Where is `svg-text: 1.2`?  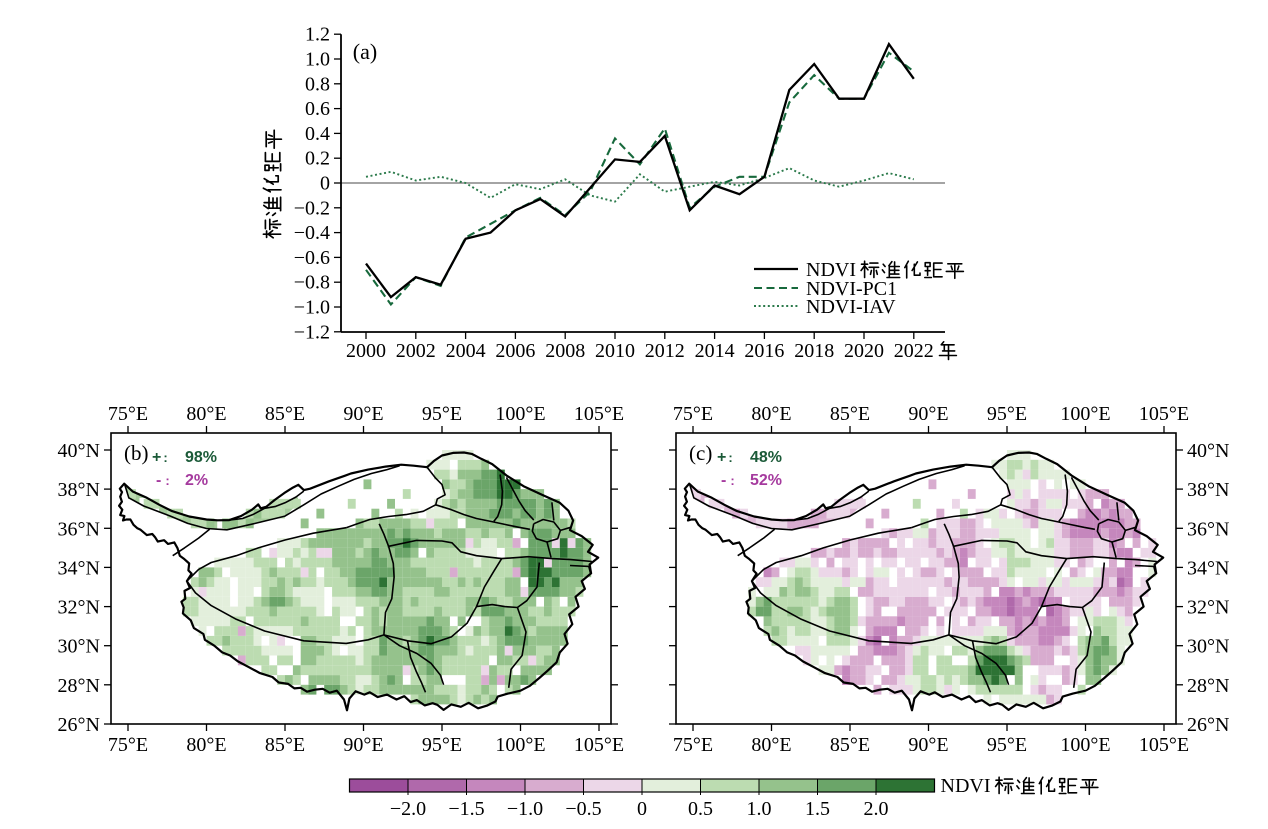 svg-text: 1.2 is located at coordinates (317, 35).